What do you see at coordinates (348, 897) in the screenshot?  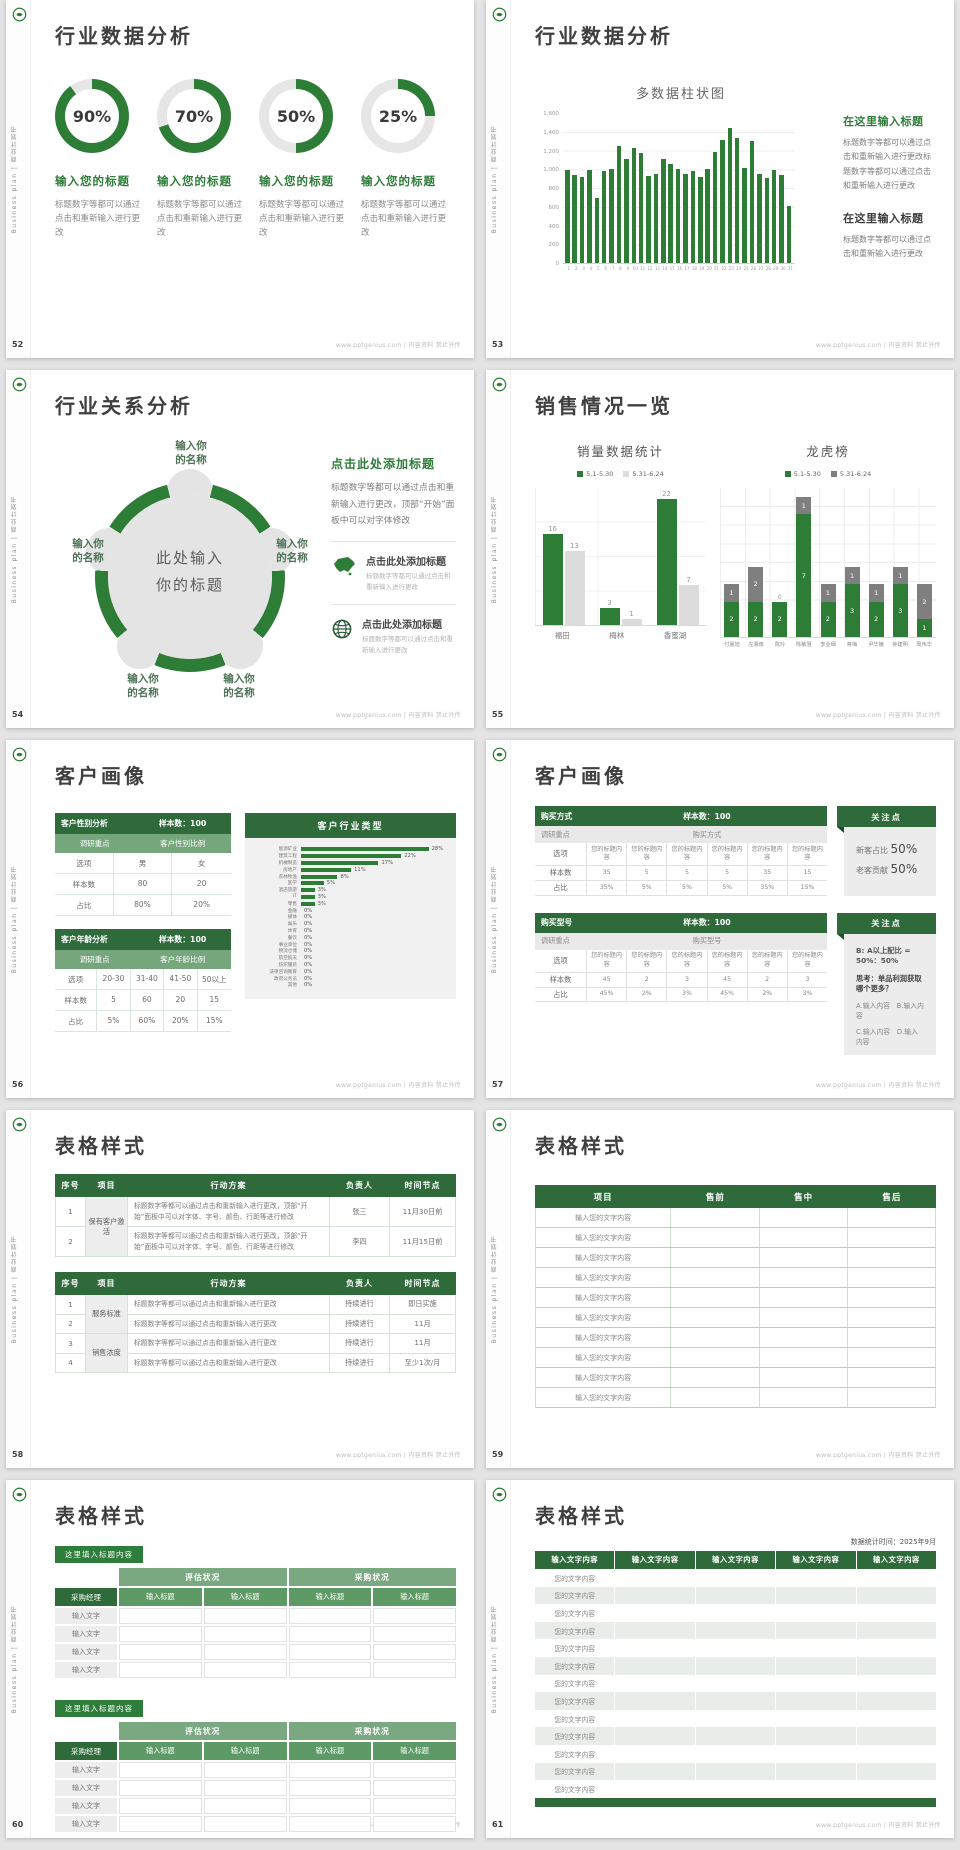 I see `hbar-row: IT 3%` at bounding box center [348, 897].